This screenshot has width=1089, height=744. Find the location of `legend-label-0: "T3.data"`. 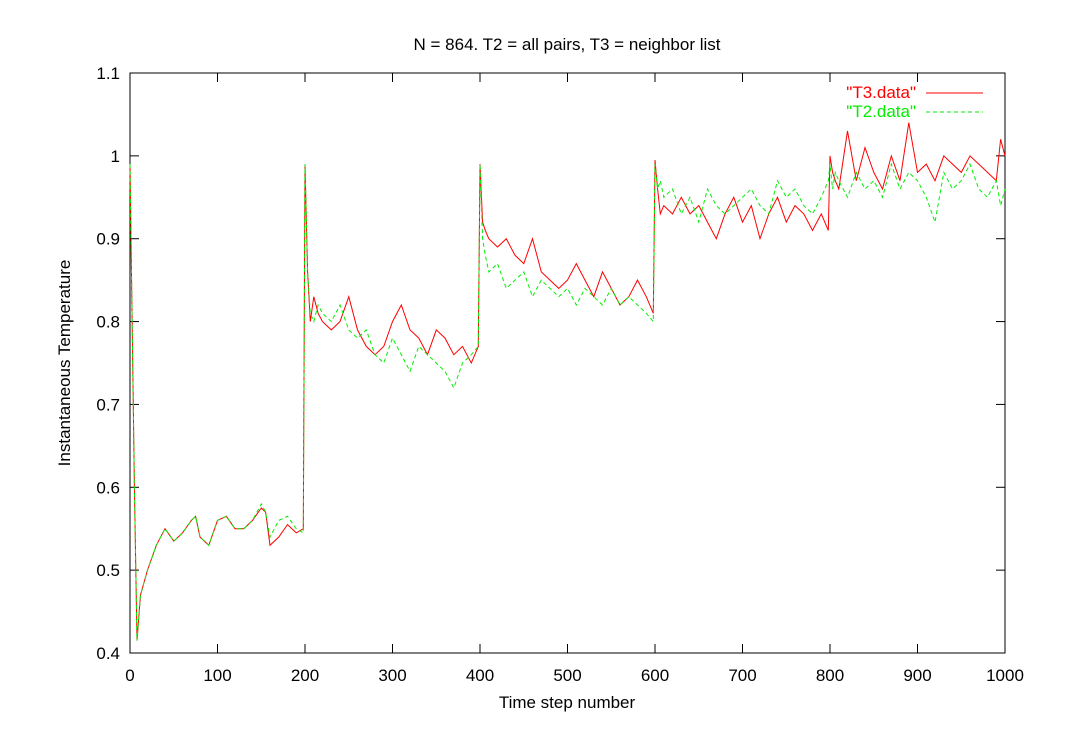

legend-label-0: "T3.data" is located at coordinates (881, 92).